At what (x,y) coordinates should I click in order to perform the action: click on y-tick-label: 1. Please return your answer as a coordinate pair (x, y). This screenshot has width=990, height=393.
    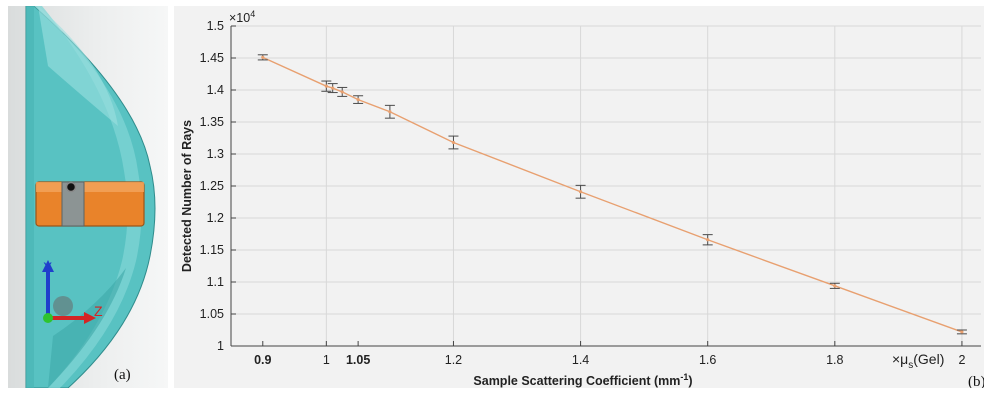
    Looking at the image, I should click on (220, 346).